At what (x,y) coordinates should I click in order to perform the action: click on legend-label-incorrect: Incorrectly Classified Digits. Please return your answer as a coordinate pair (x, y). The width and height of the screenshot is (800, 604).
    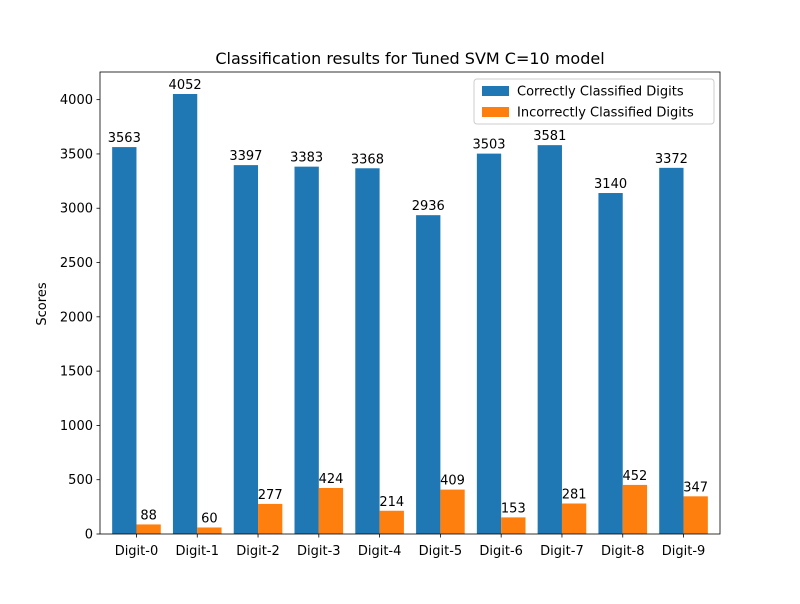
    Looking at the image, I should click on (605, 113).